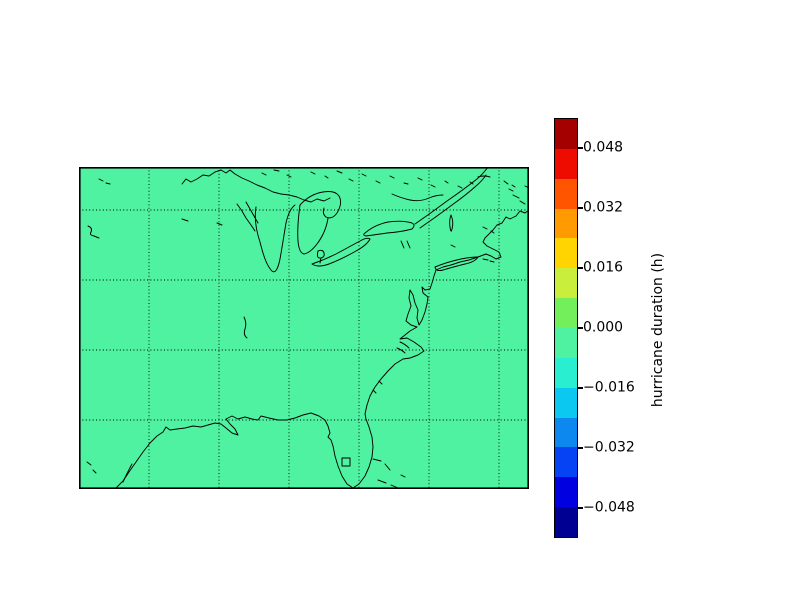  Describe the element at coordinates (256, 186) in the screenshot. I see `coastline-lake-superior-north-channel` at that location.